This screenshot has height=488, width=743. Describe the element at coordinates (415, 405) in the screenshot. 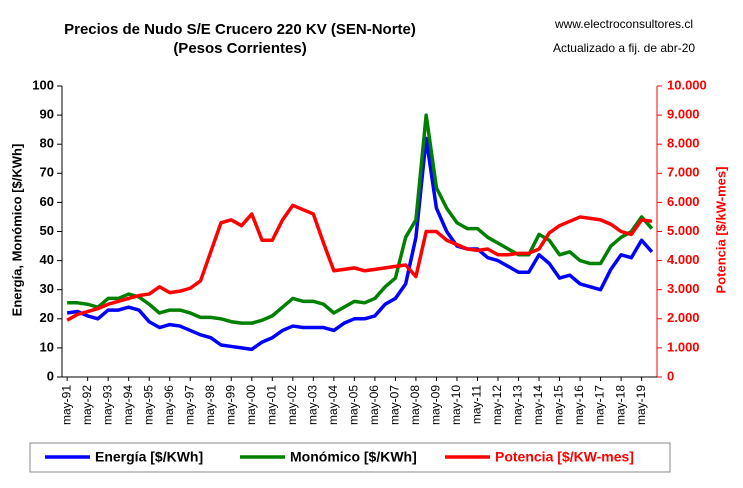

I see `x-tick-label: may-08` at that location.